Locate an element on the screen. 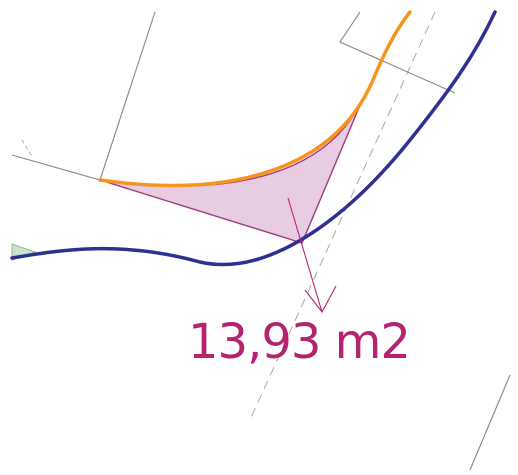  leader-arrowhead is located at coordinates (320, 299).